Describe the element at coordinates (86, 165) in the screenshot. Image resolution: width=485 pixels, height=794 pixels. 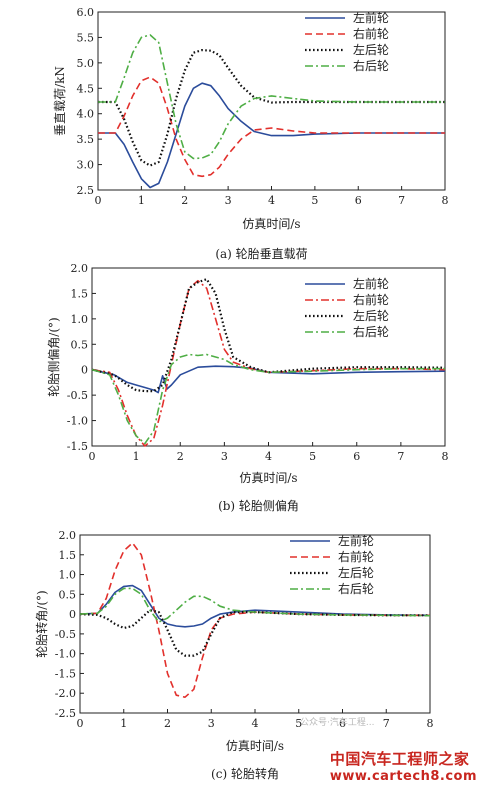
I see `y-tick-label: 3.0` at that location.